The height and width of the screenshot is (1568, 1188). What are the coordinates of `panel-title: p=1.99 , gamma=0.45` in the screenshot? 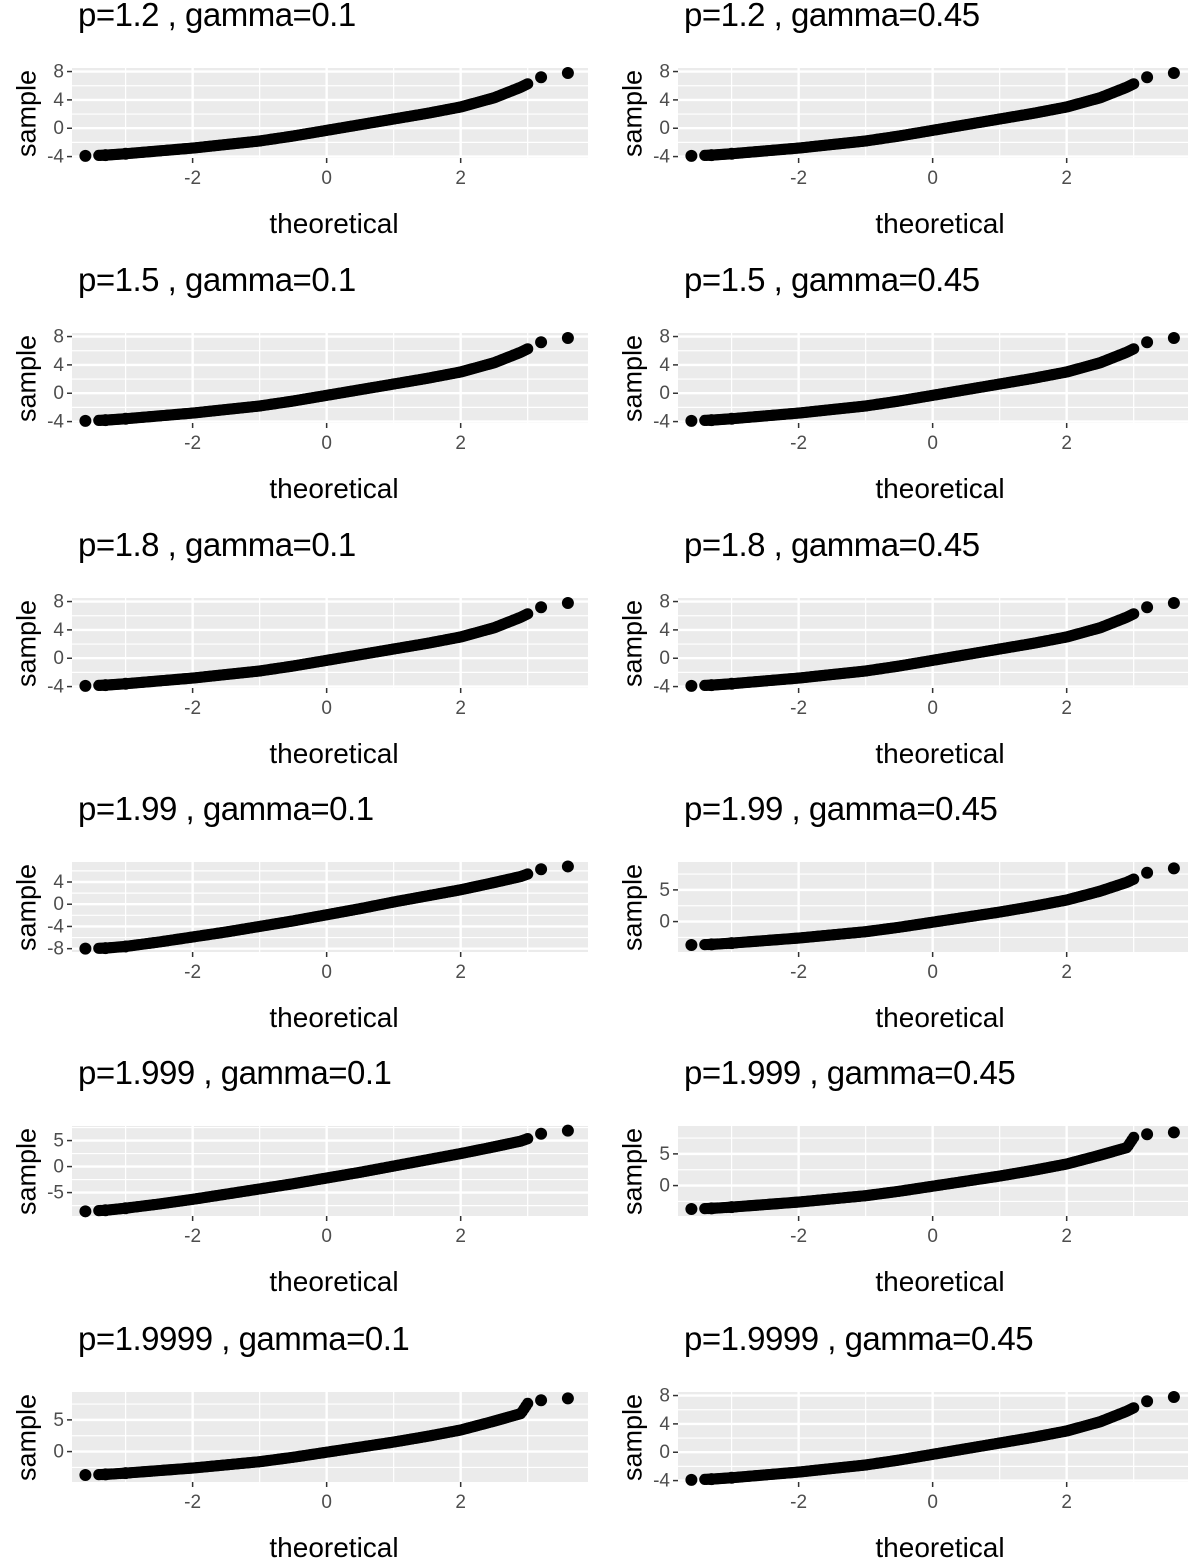 It's located at (841, 808).